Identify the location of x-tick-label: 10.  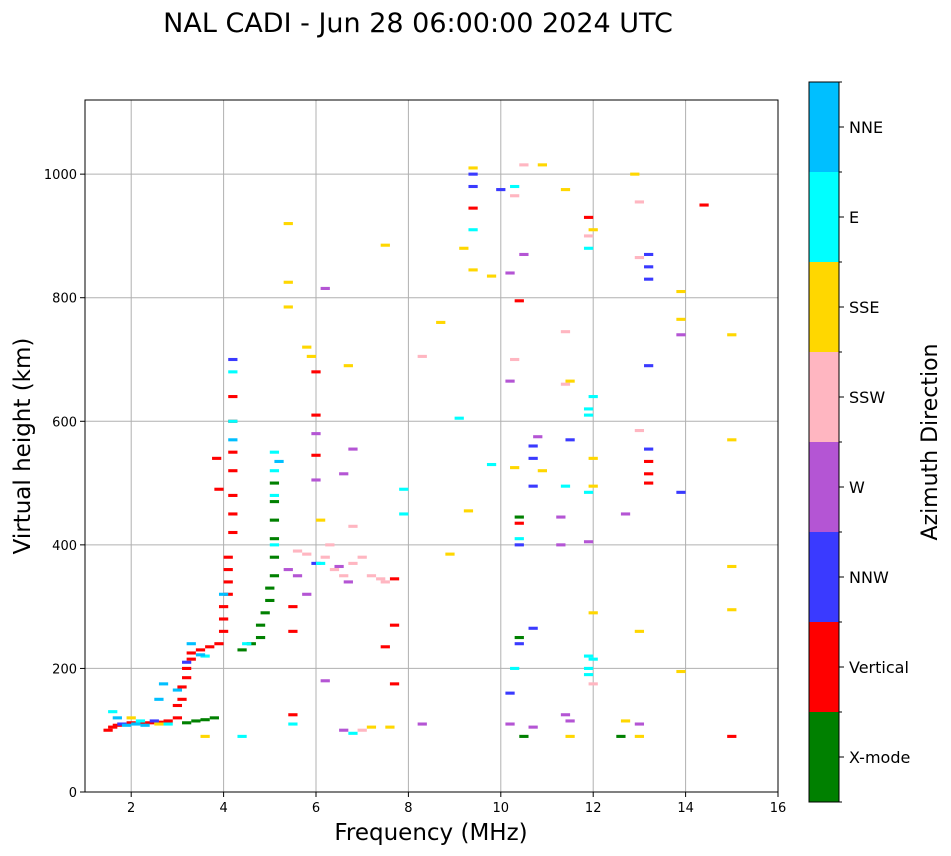
(501, 808).